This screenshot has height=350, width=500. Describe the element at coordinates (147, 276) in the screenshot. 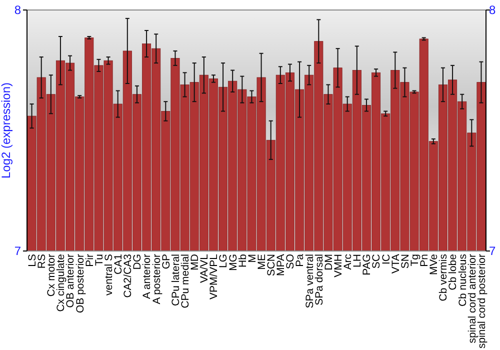

I see `x-tick-label: A anterior` at that location.